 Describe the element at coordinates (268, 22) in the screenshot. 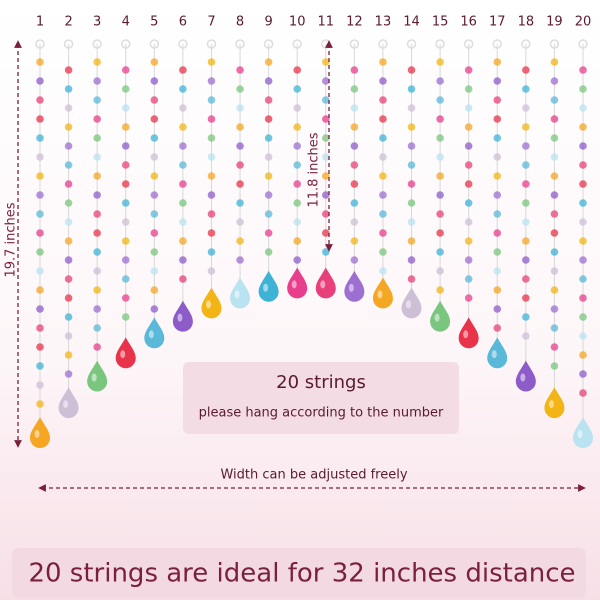

I see `string-number: 9` at that location.